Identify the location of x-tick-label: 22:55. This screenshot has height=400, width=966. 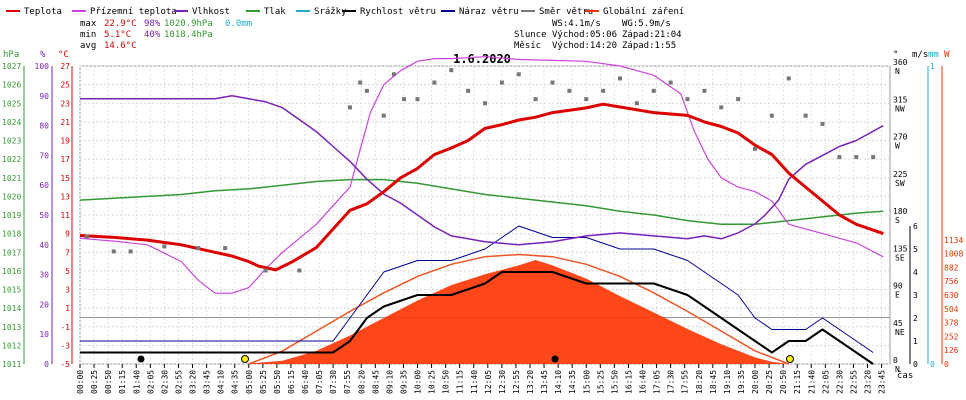
(853, 382).